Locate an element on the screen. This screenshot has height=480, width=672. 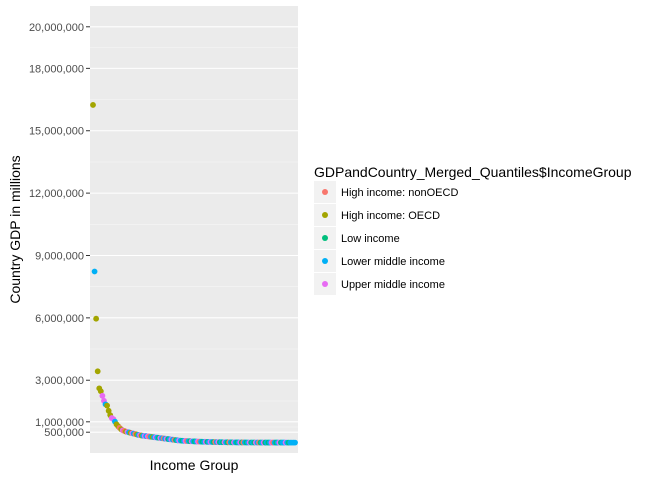
x-axis-title: Income Group is located at coordinates (194, 465).